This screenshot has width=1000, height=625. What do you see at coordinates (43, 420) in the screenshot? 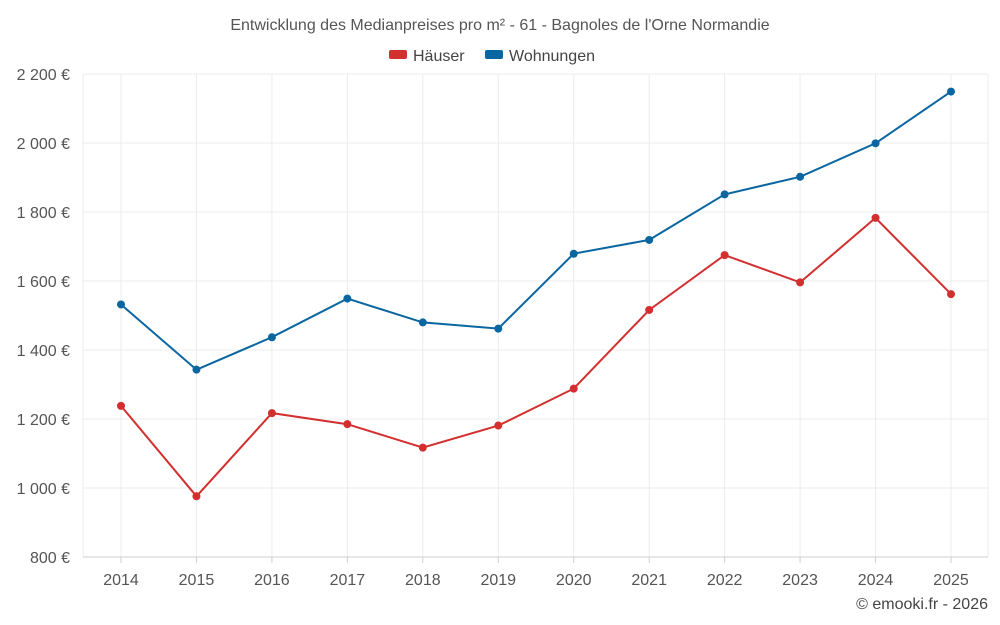
I see `y-tick-label: 1 200 €` at bounding box center [43, 420].